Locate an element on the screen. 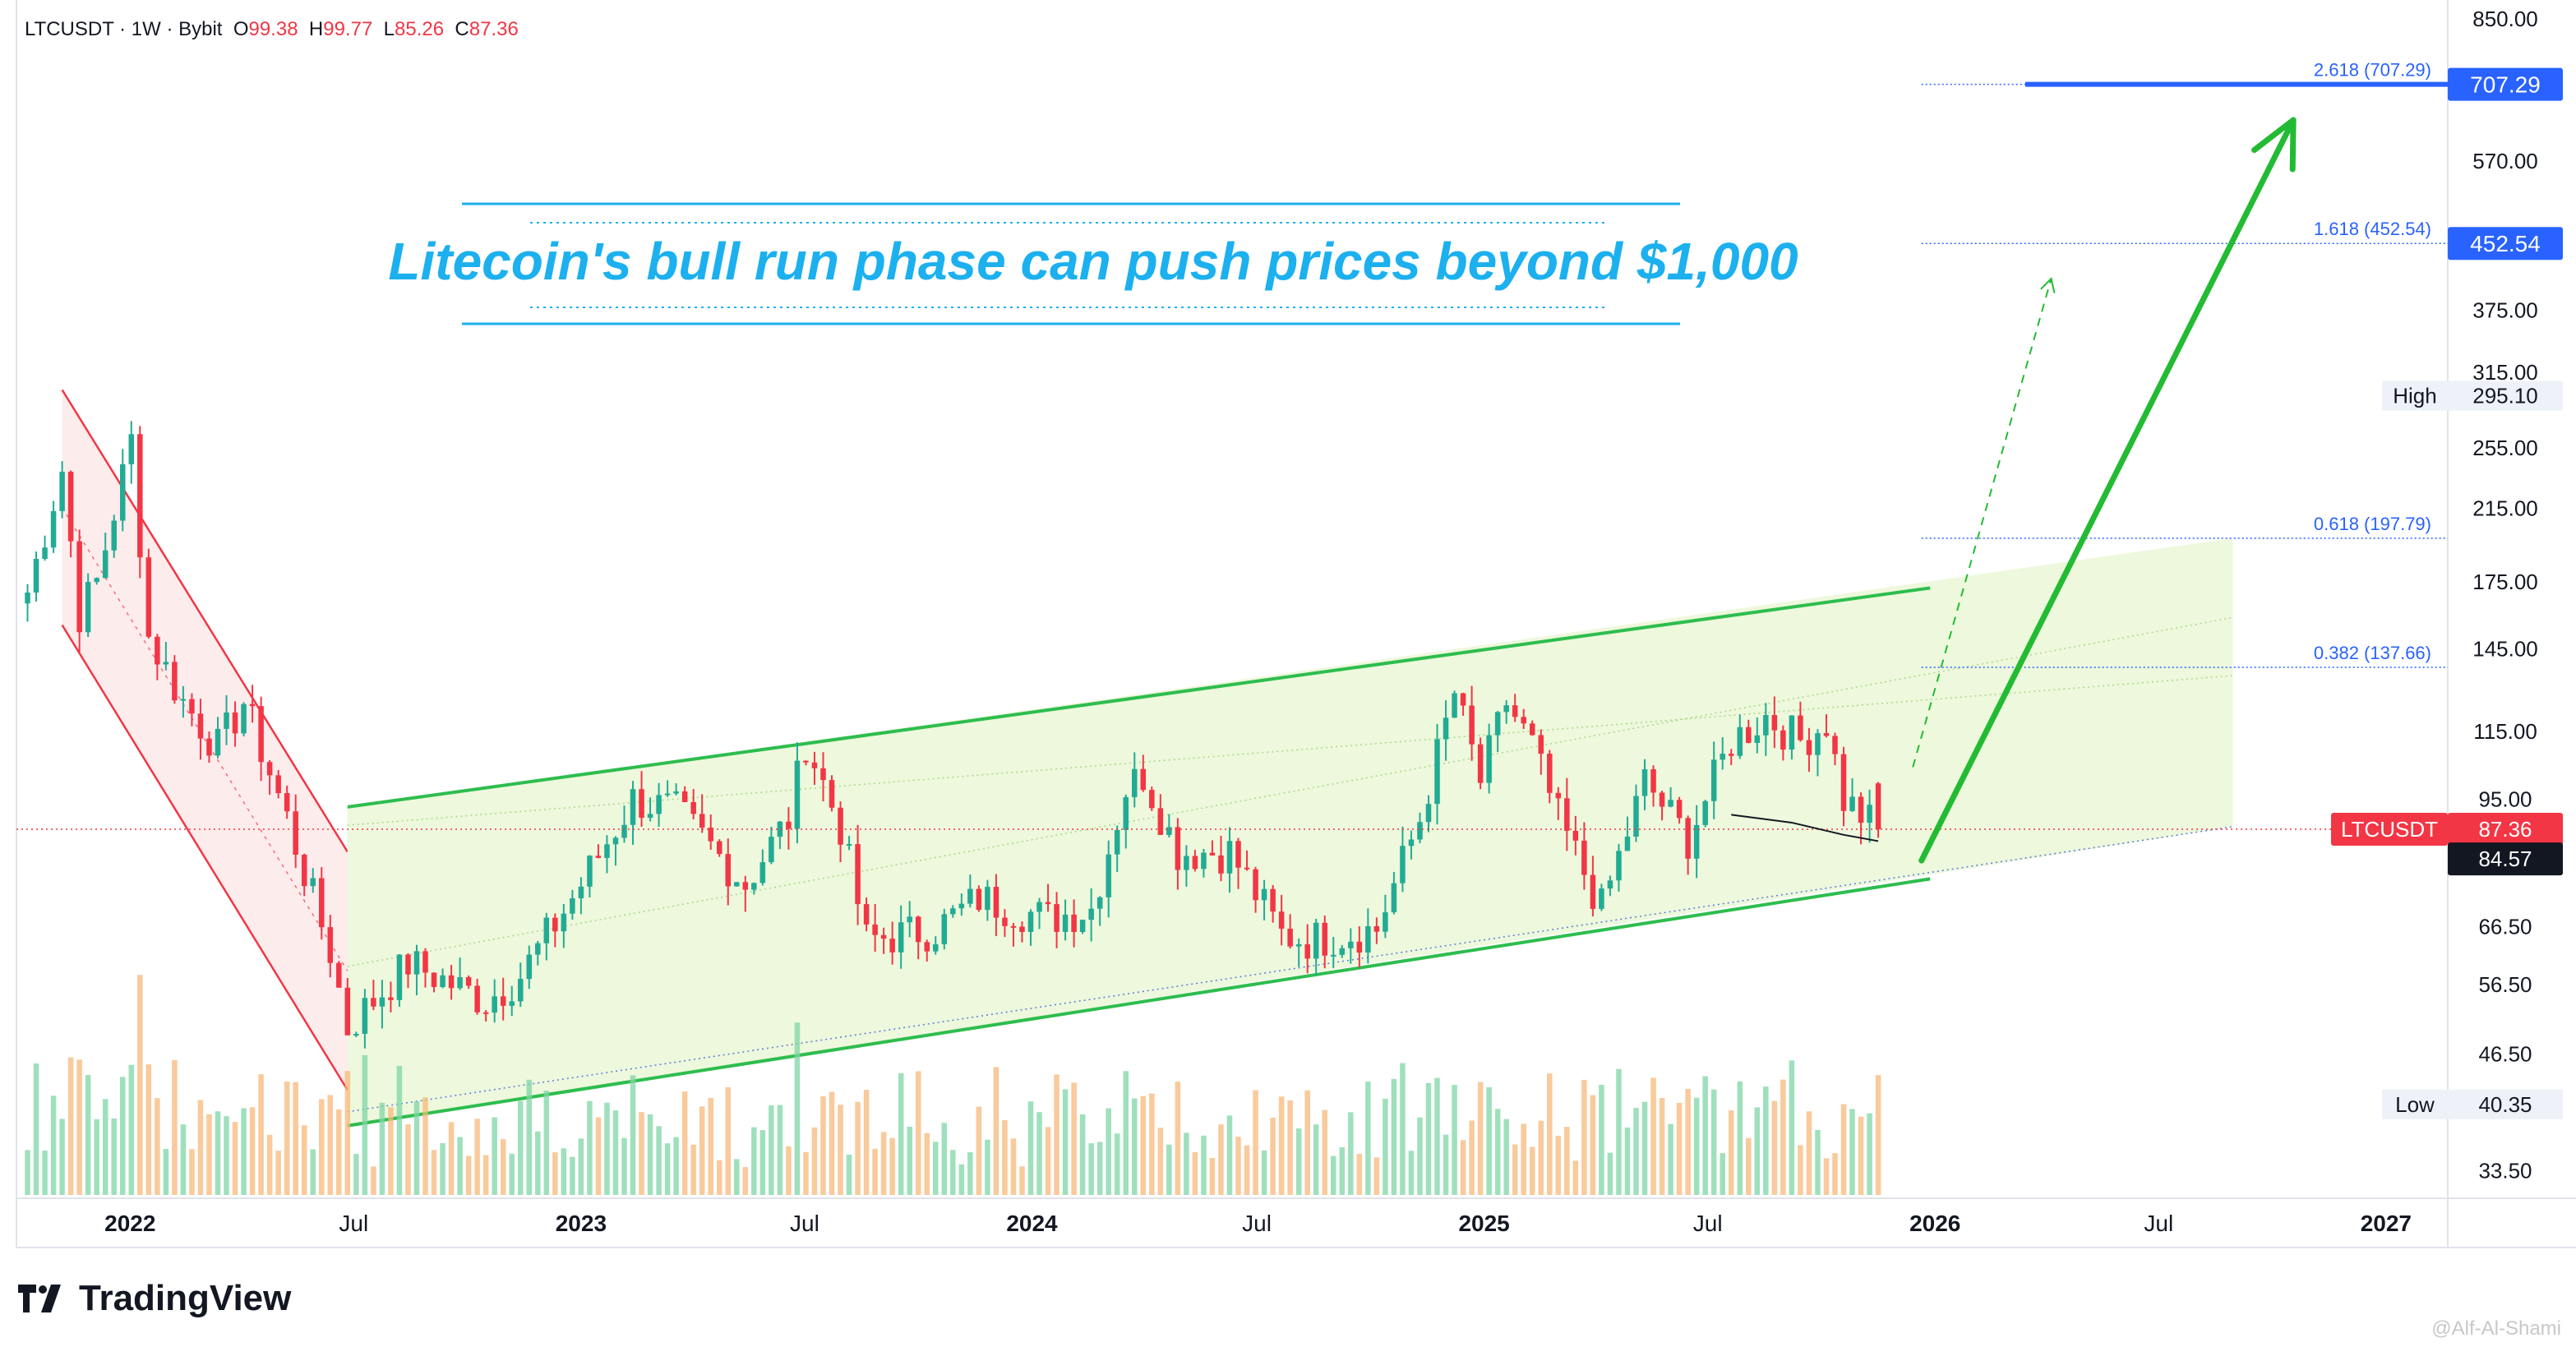 Image resolution: width=2576 pixels, height=1347 pixels. tradingview-logo: TradingView is located at coordinates (154, 1298).